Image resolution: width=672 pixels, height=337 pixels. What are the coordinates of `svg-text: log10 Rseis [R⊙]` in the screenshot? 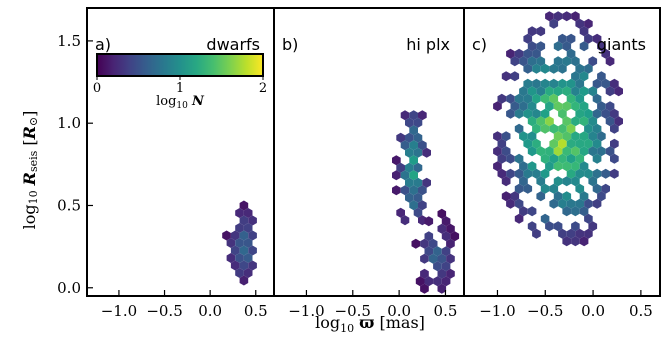 It's located at (30, 170).